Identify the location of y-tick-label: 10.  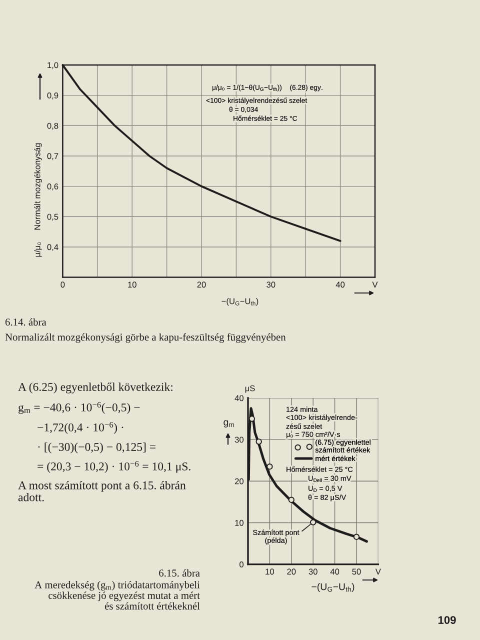
(239, 523).